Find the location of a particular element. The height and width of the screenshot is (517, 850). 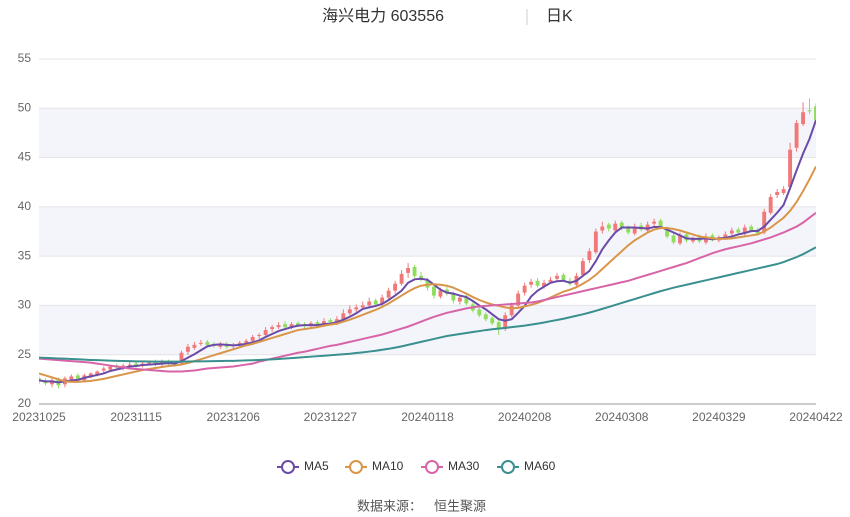

y-tick-label: 20 is located at coordinates (25, 403).